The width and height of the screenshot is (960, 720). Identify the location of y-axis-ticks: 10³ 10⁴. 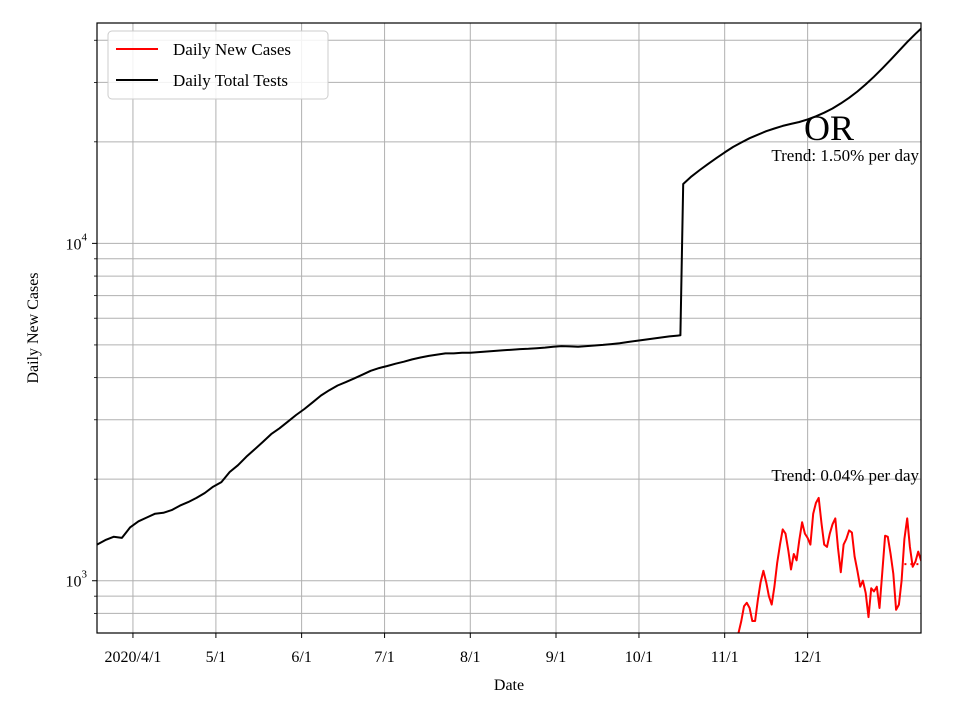
(81, 326).